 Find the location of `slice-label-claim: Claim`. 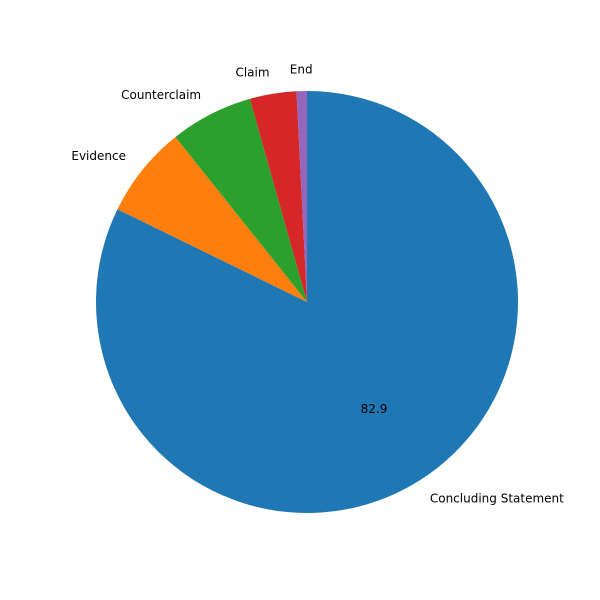

slice-label-claim: Claim is located at coordinates (252, 72).